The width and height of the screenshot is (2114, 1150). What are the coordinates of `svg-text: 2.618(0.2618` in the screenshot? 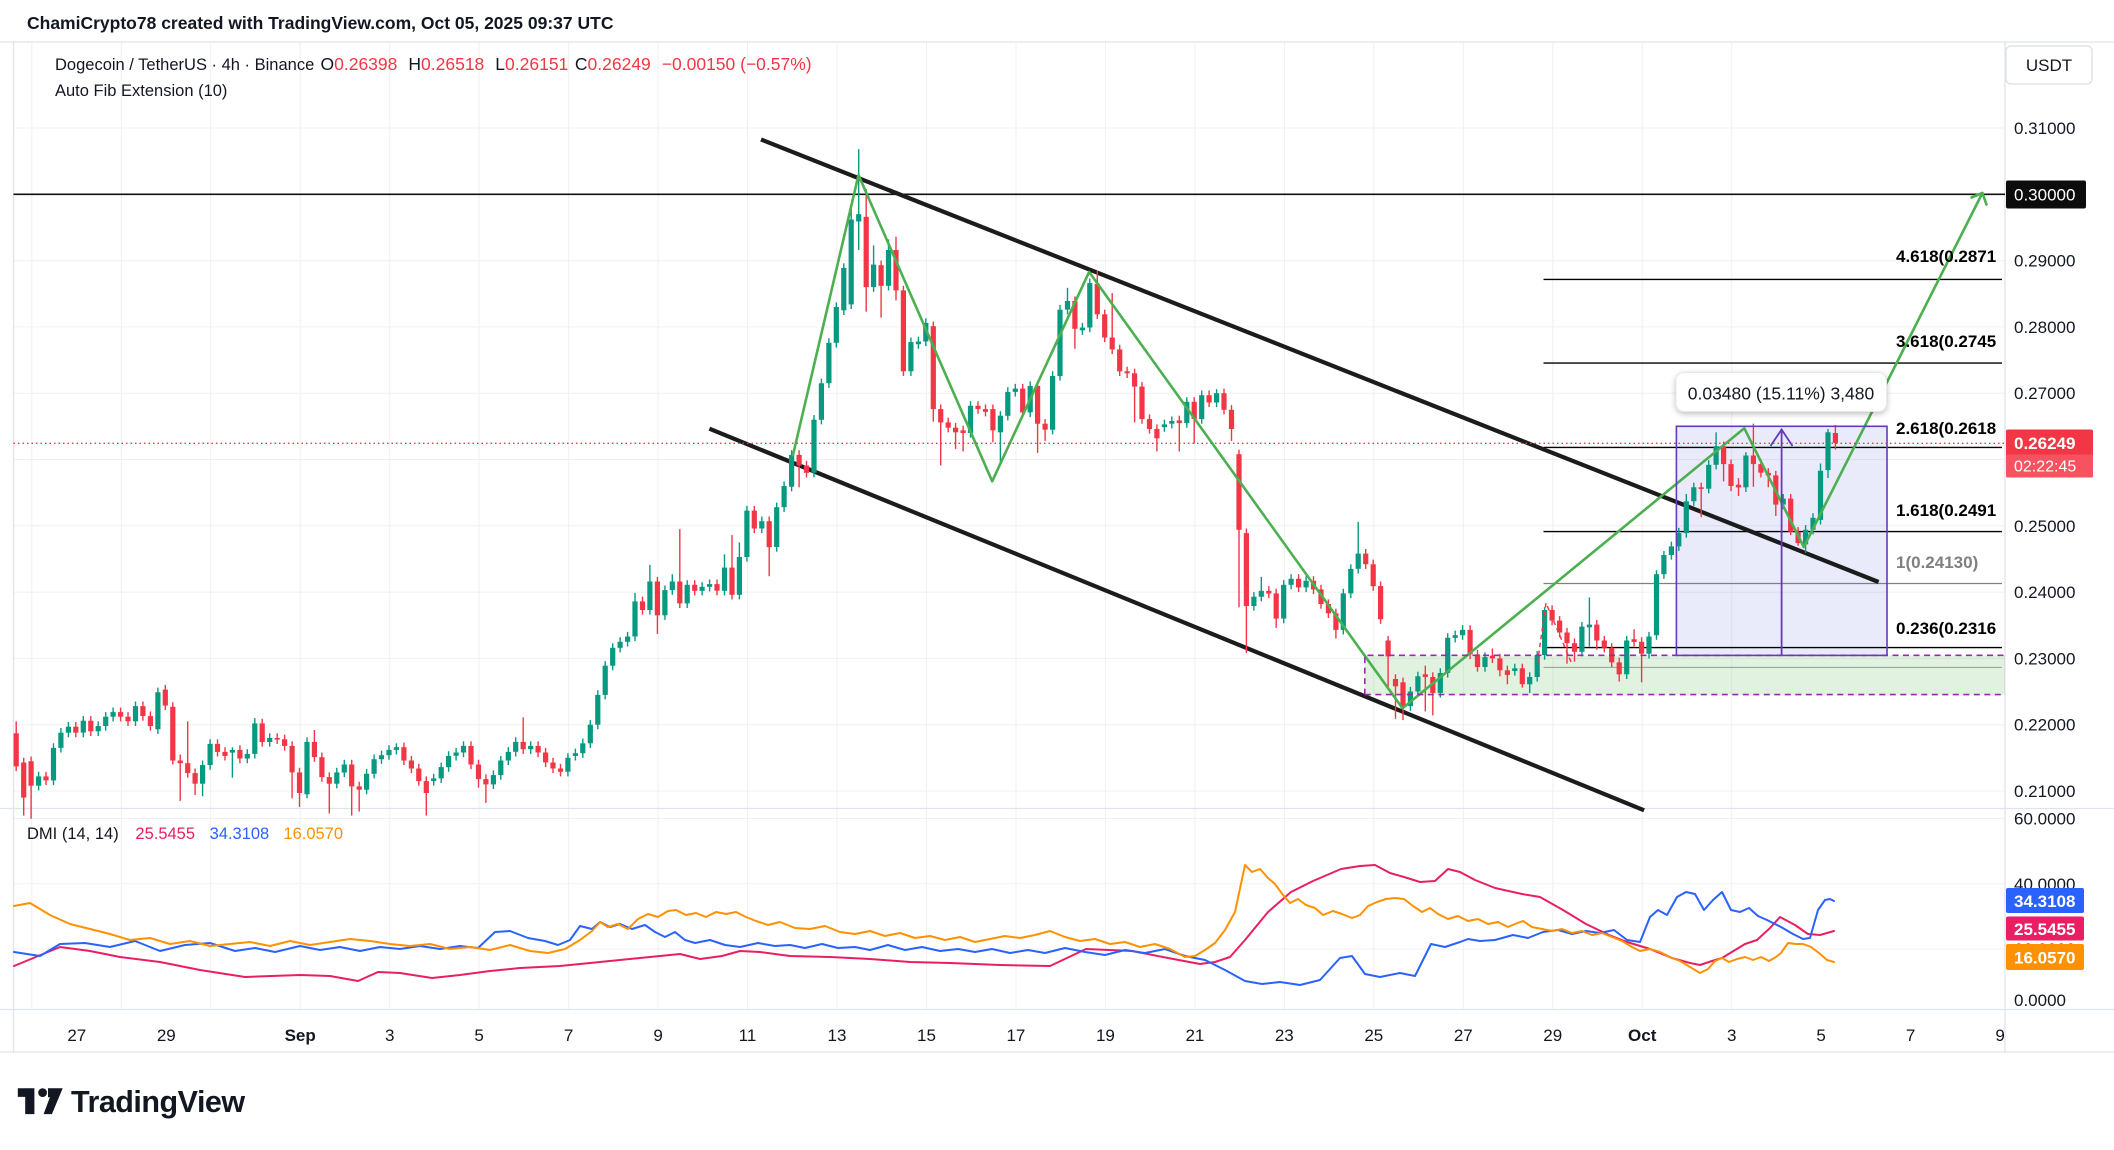 It's located at (1946, 428).